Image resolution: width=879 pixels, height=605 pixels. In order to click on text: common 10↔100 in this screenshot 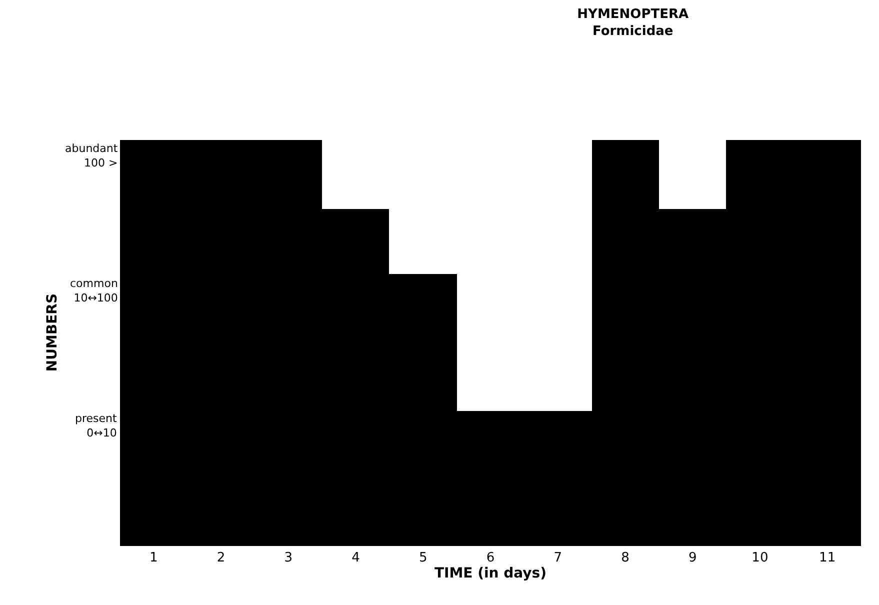, I will do `click(94, 290)`.